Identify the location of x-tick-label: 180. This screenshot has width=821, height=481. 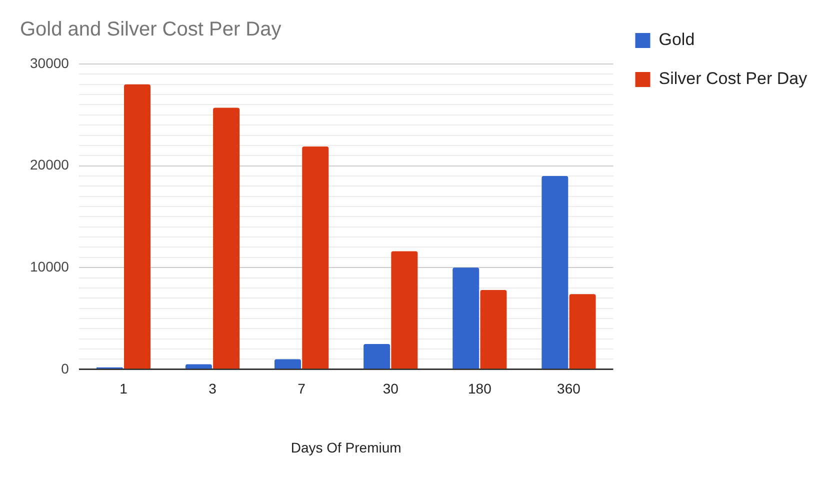
(480, 388).